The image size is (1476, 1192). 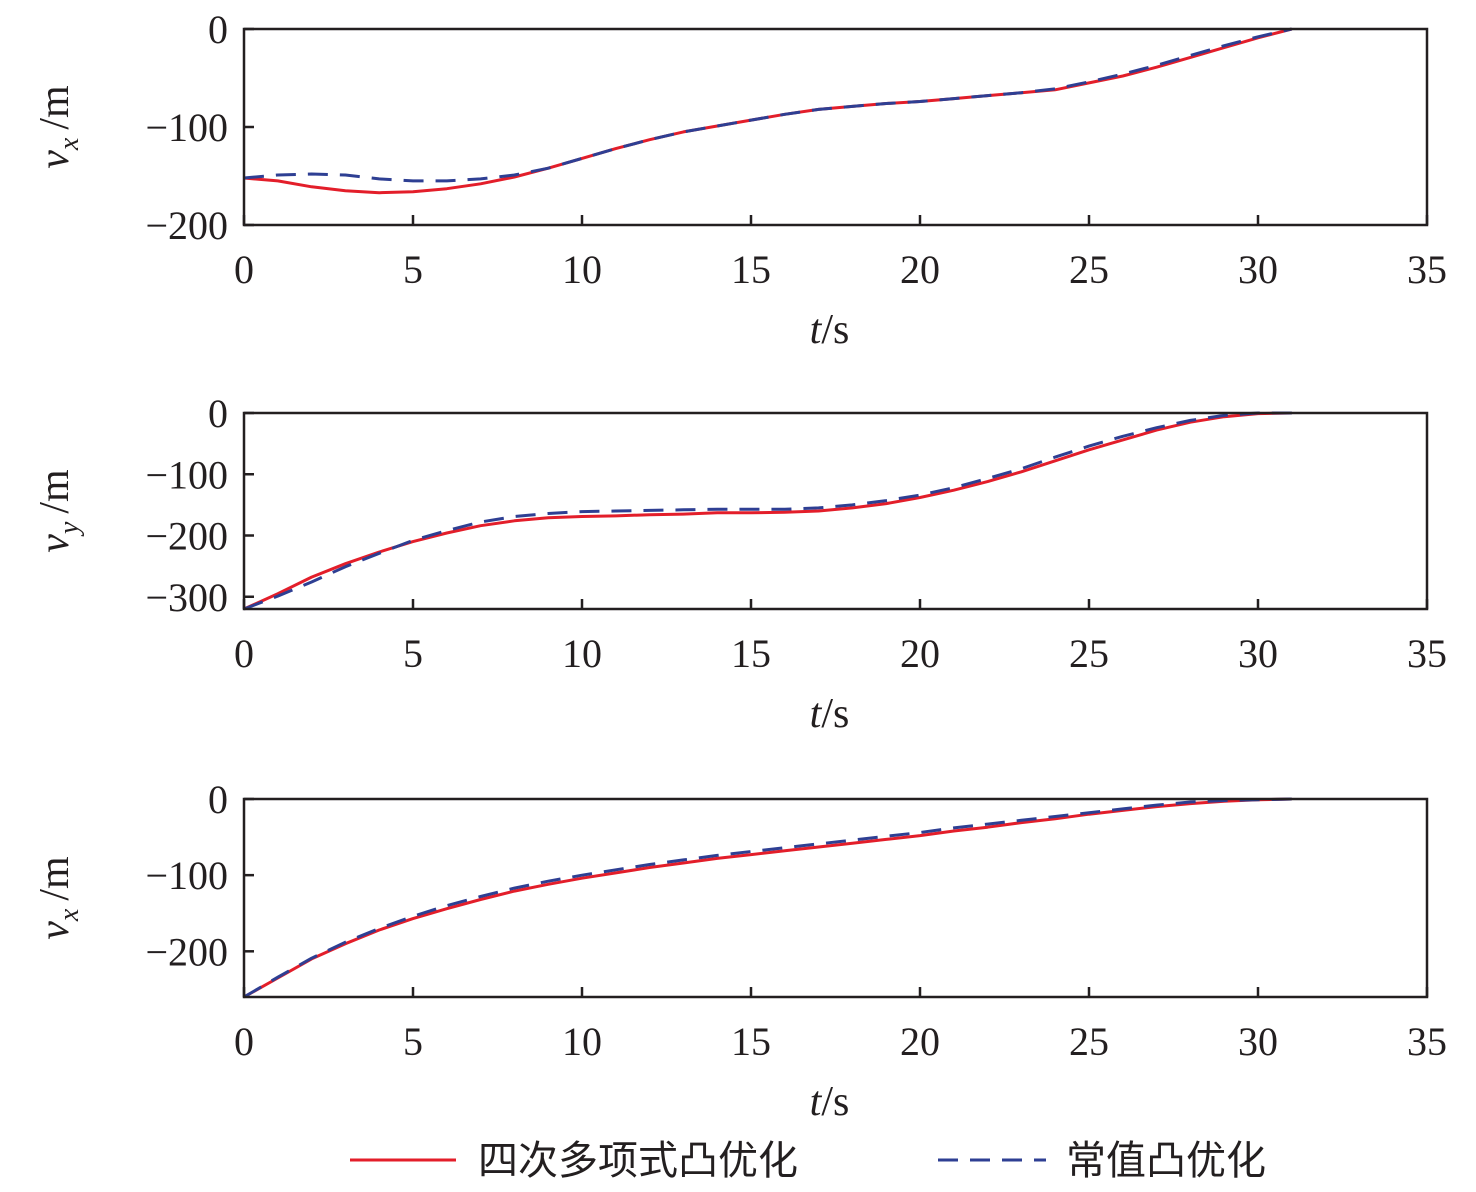 I want to click on legend-solid-label: 四次多项式凸优化, so click(x=638, y=1161).